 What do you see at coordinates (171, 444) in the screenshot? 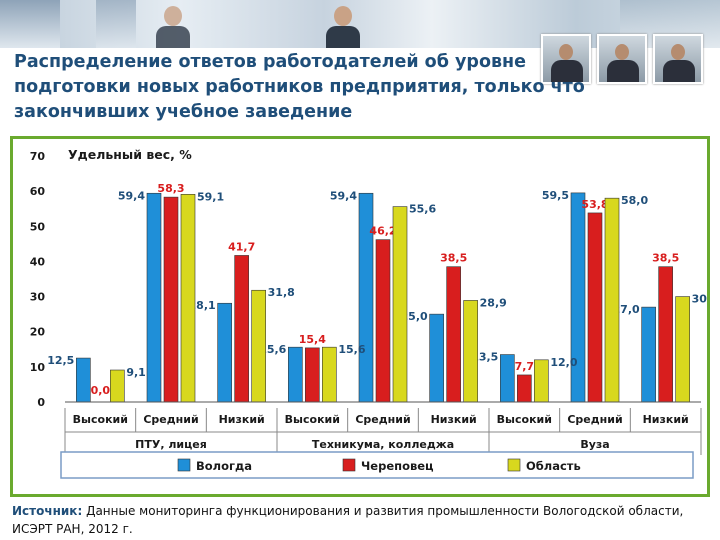
I see `group-label: ПТУ, лицея` at bounding box center [171, 444].